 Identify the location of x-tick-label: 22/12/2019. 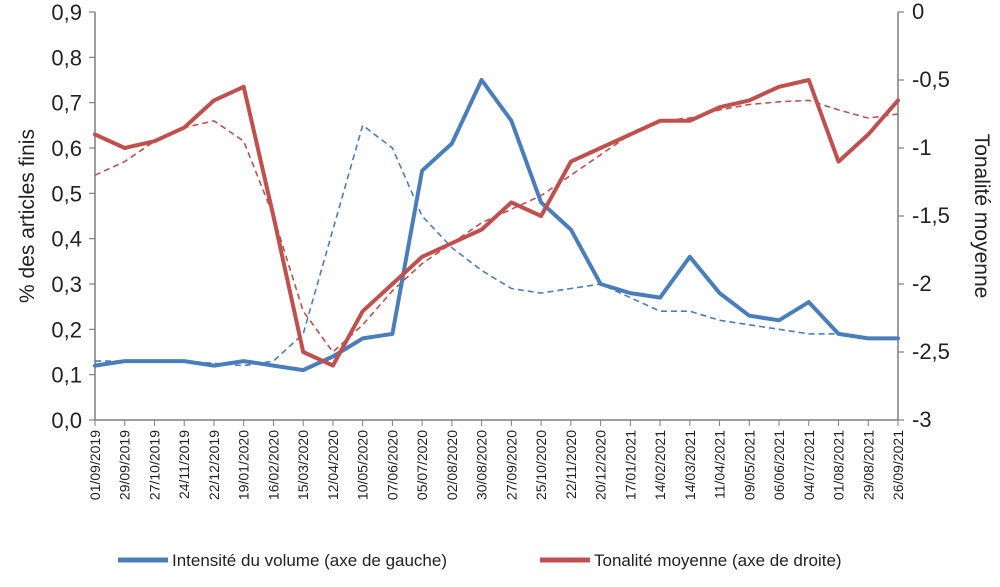
(214, 465).